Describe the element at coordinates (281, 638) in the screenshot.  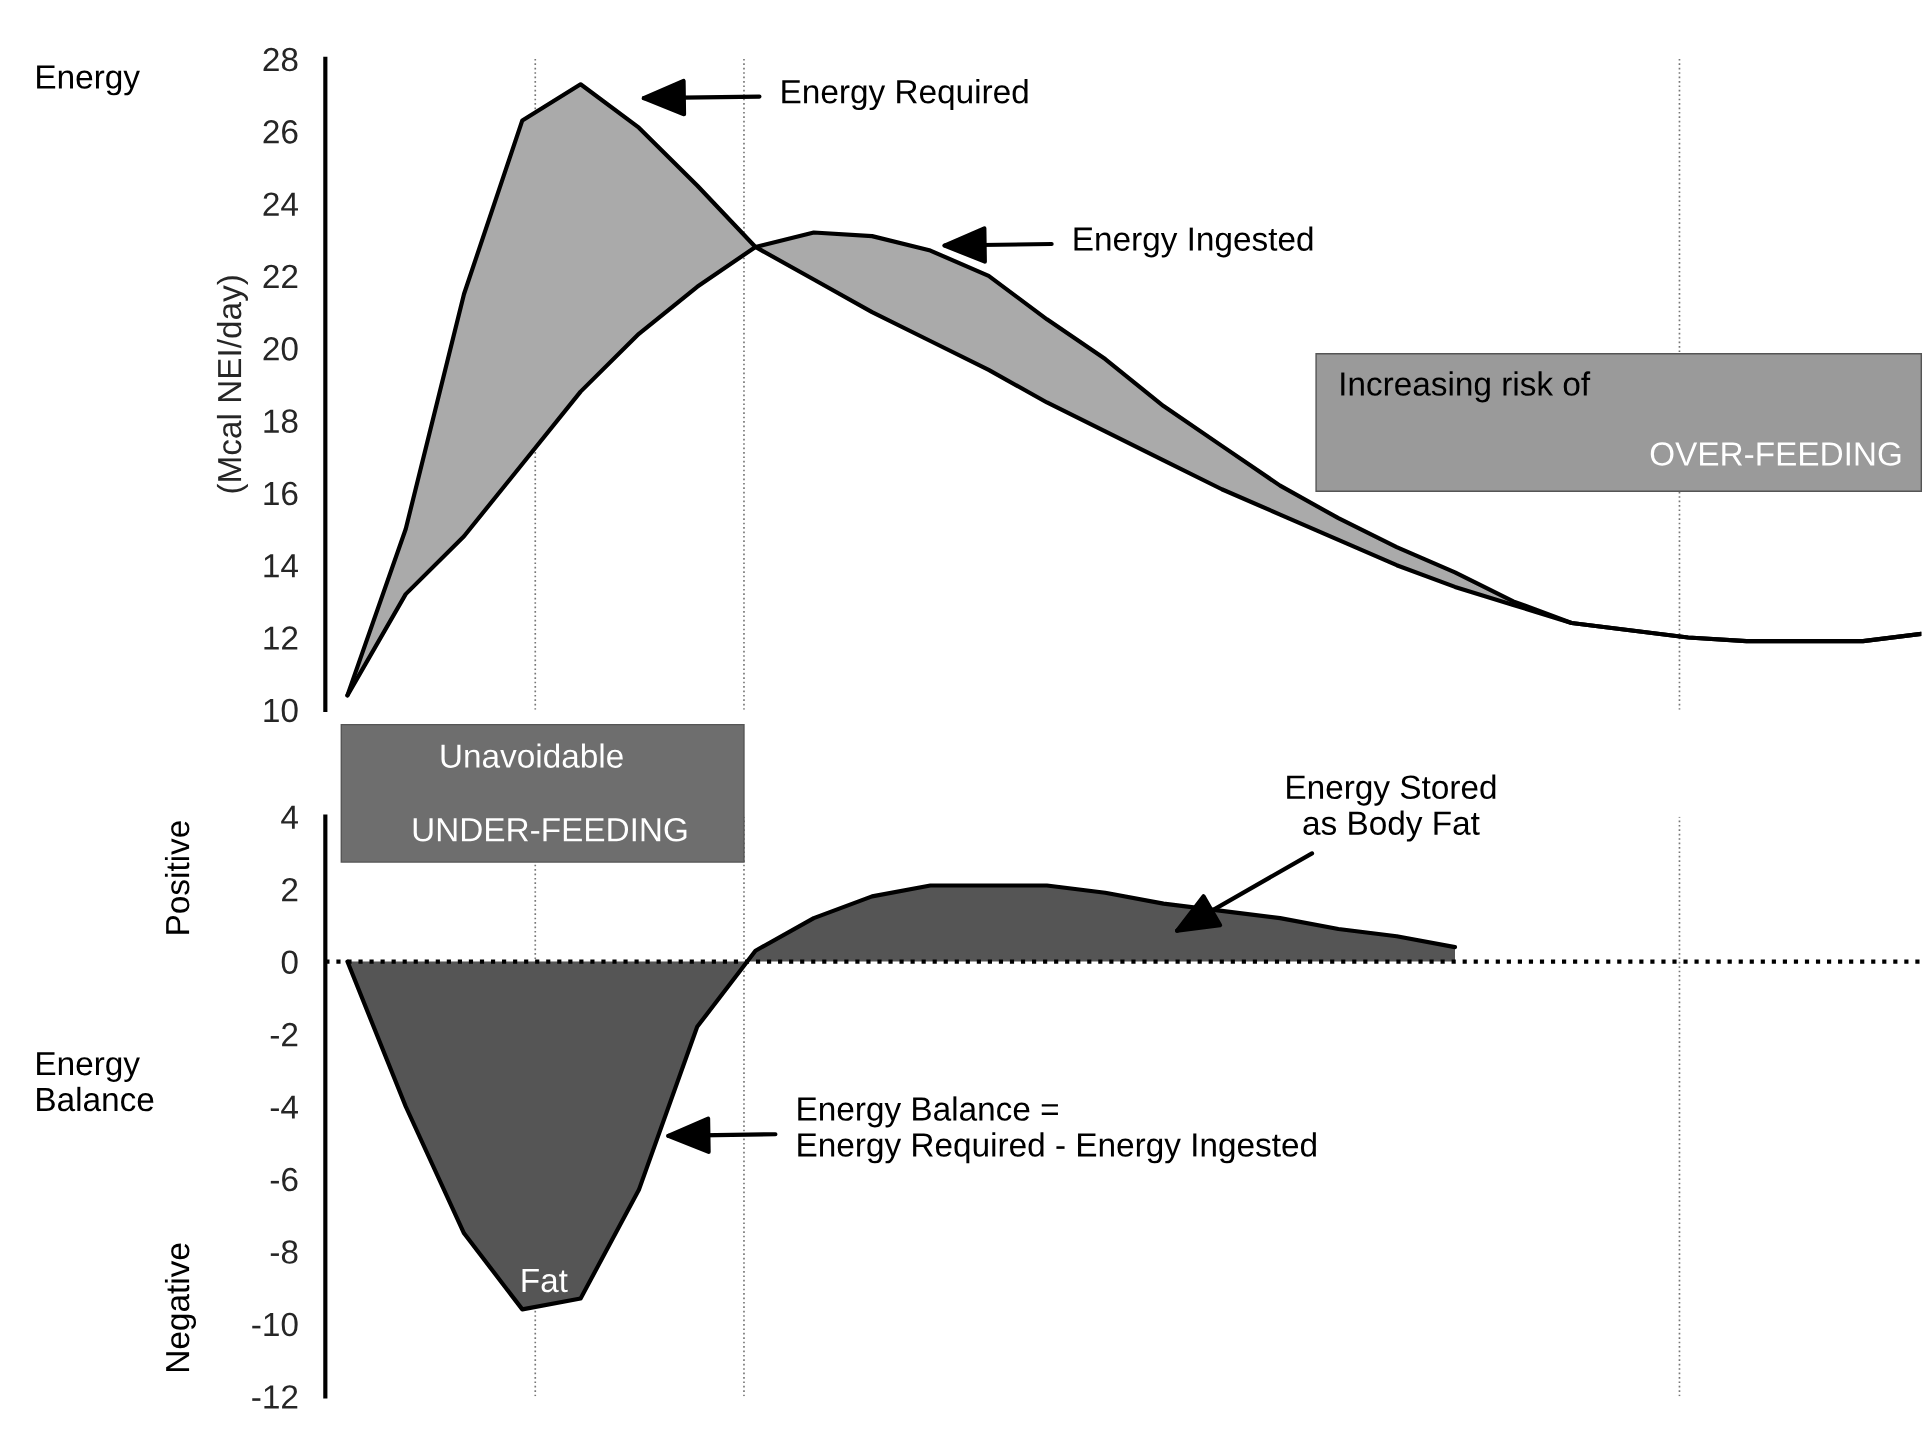
I see `y-tick-label: 12` at that location.